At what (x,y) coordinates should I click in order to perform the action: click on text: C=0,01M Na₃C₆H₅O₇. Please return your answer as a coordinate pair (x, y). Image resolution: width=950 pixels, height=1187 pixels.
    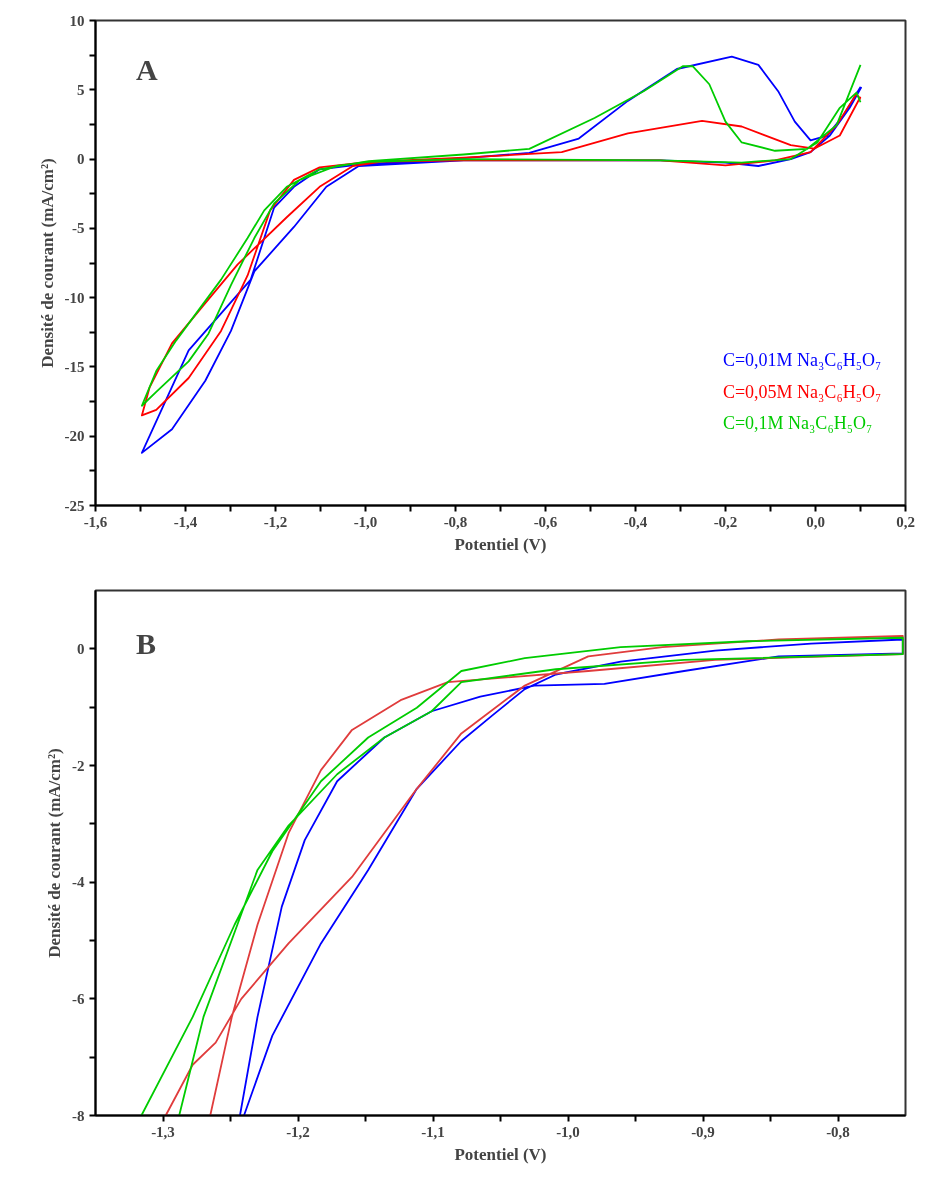
    Looking at the image, I should click on (802, 360).